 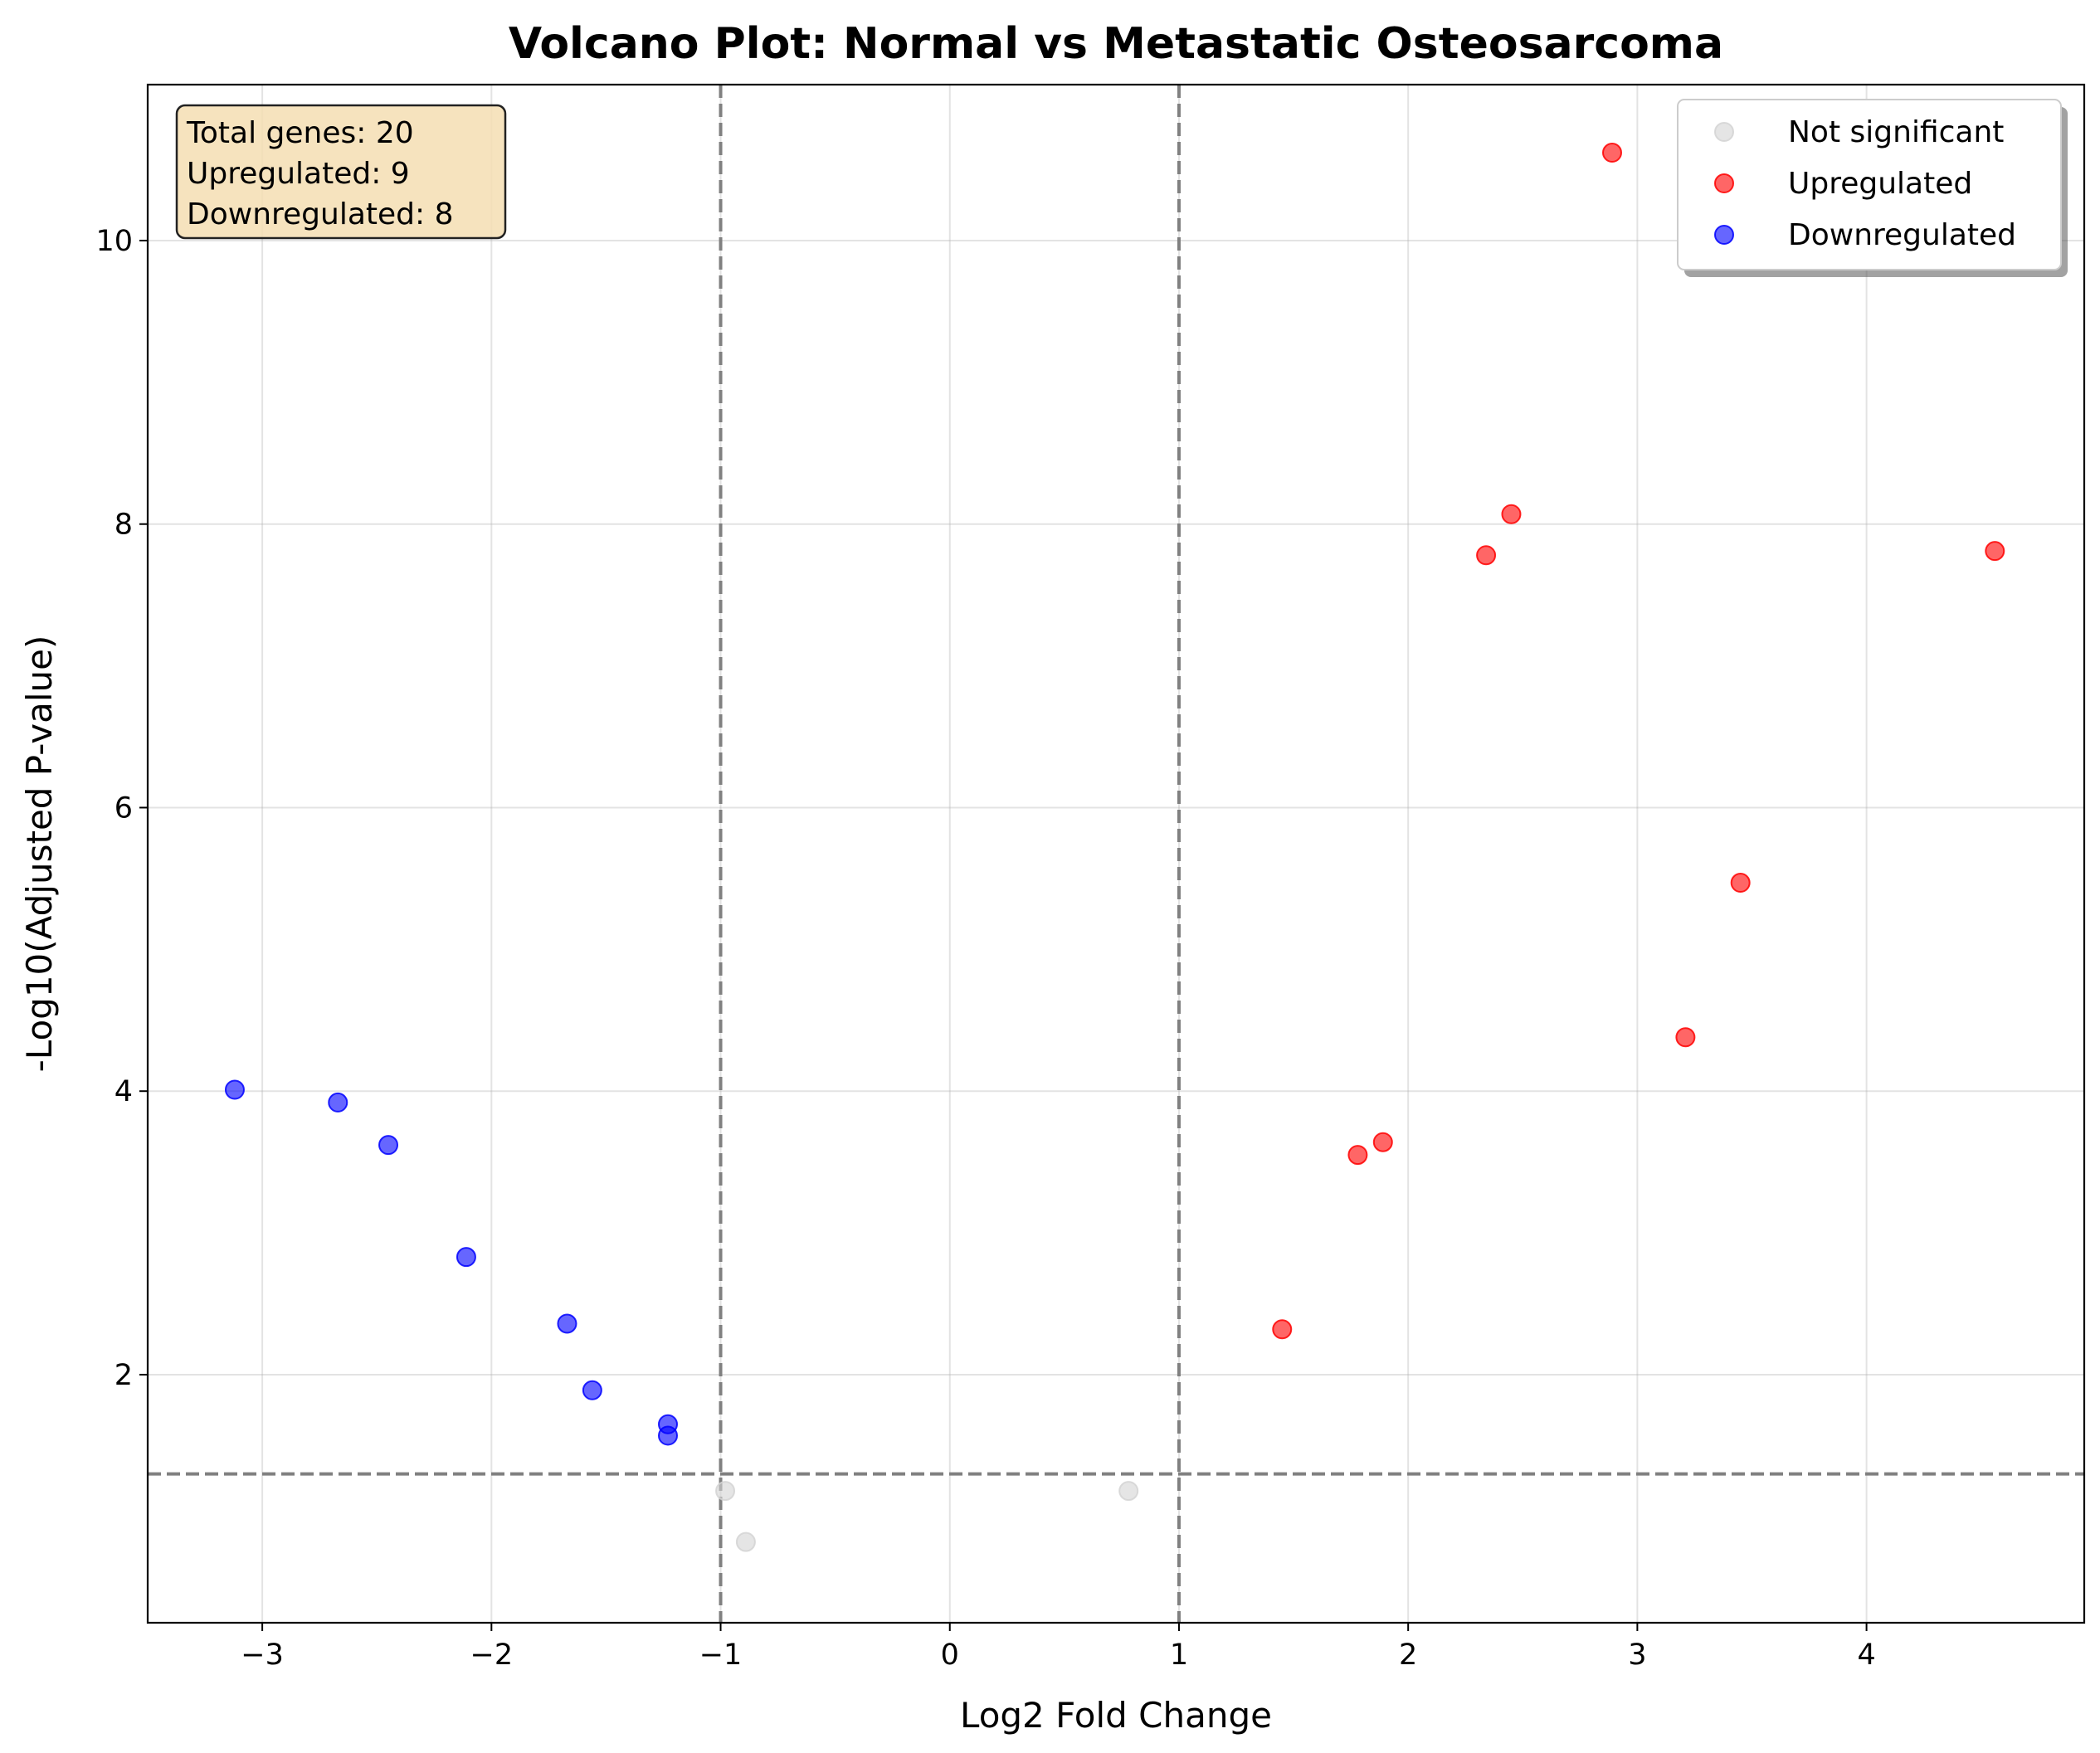 I want to click on x-tick-label: 2, so click(x=1408, y=1655).